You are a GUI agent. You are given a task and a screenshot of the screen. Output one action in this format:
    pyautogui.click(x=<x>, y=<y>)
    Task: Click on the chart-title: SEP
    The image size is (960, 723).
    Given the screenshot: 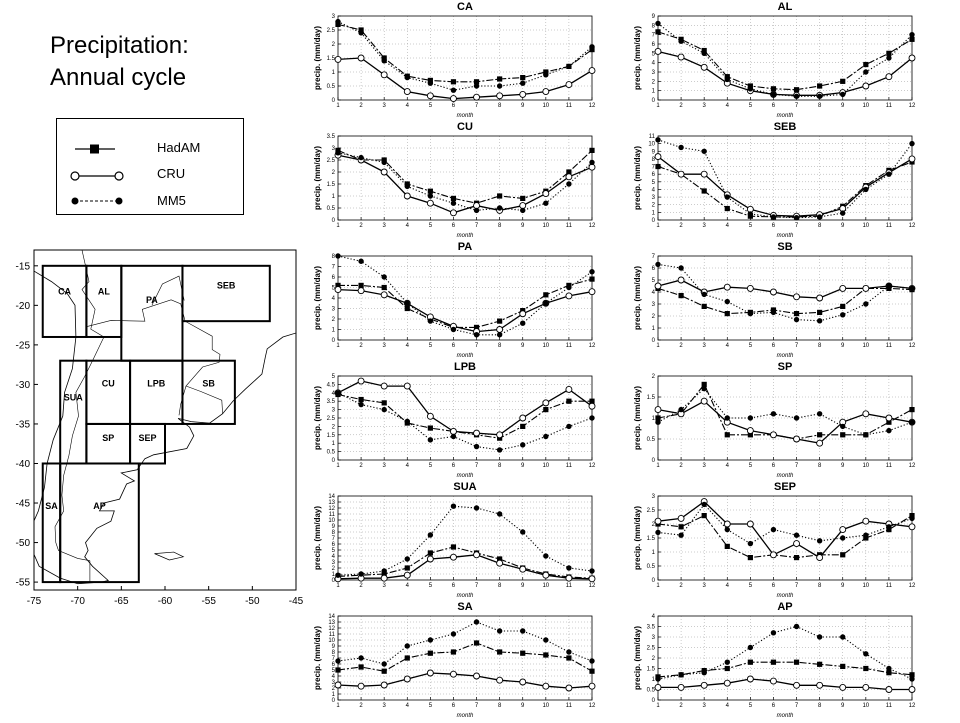 What is the action you would take?
    pyautogui.click(x=785, y=487)
    